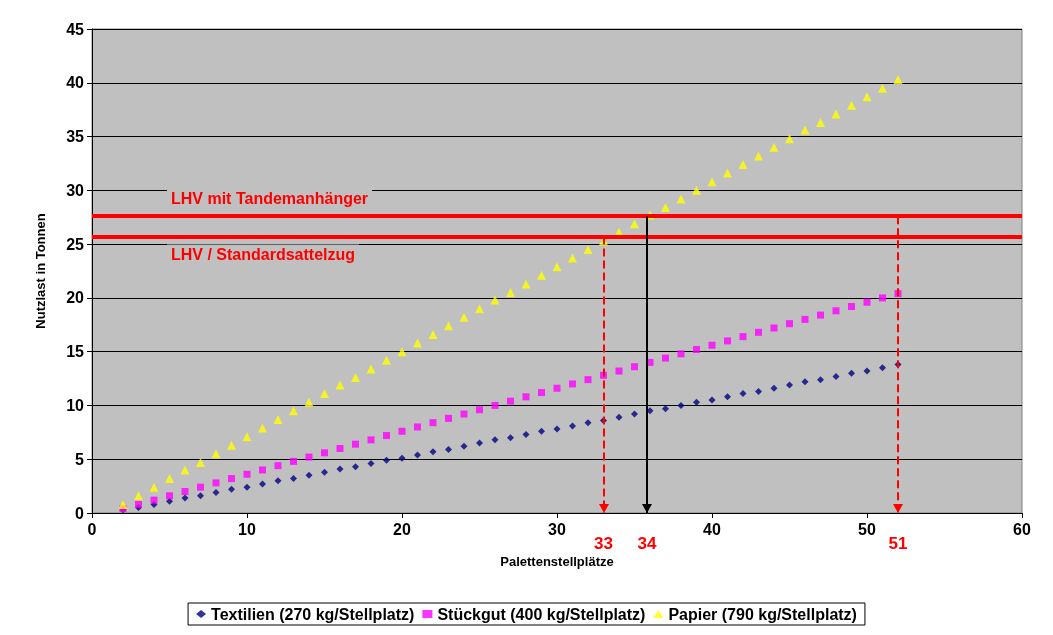 This screenshot has height=635, width=1053. I want to click on y-axis-title: Nutzlast in Tonnen, so click(40, 271).